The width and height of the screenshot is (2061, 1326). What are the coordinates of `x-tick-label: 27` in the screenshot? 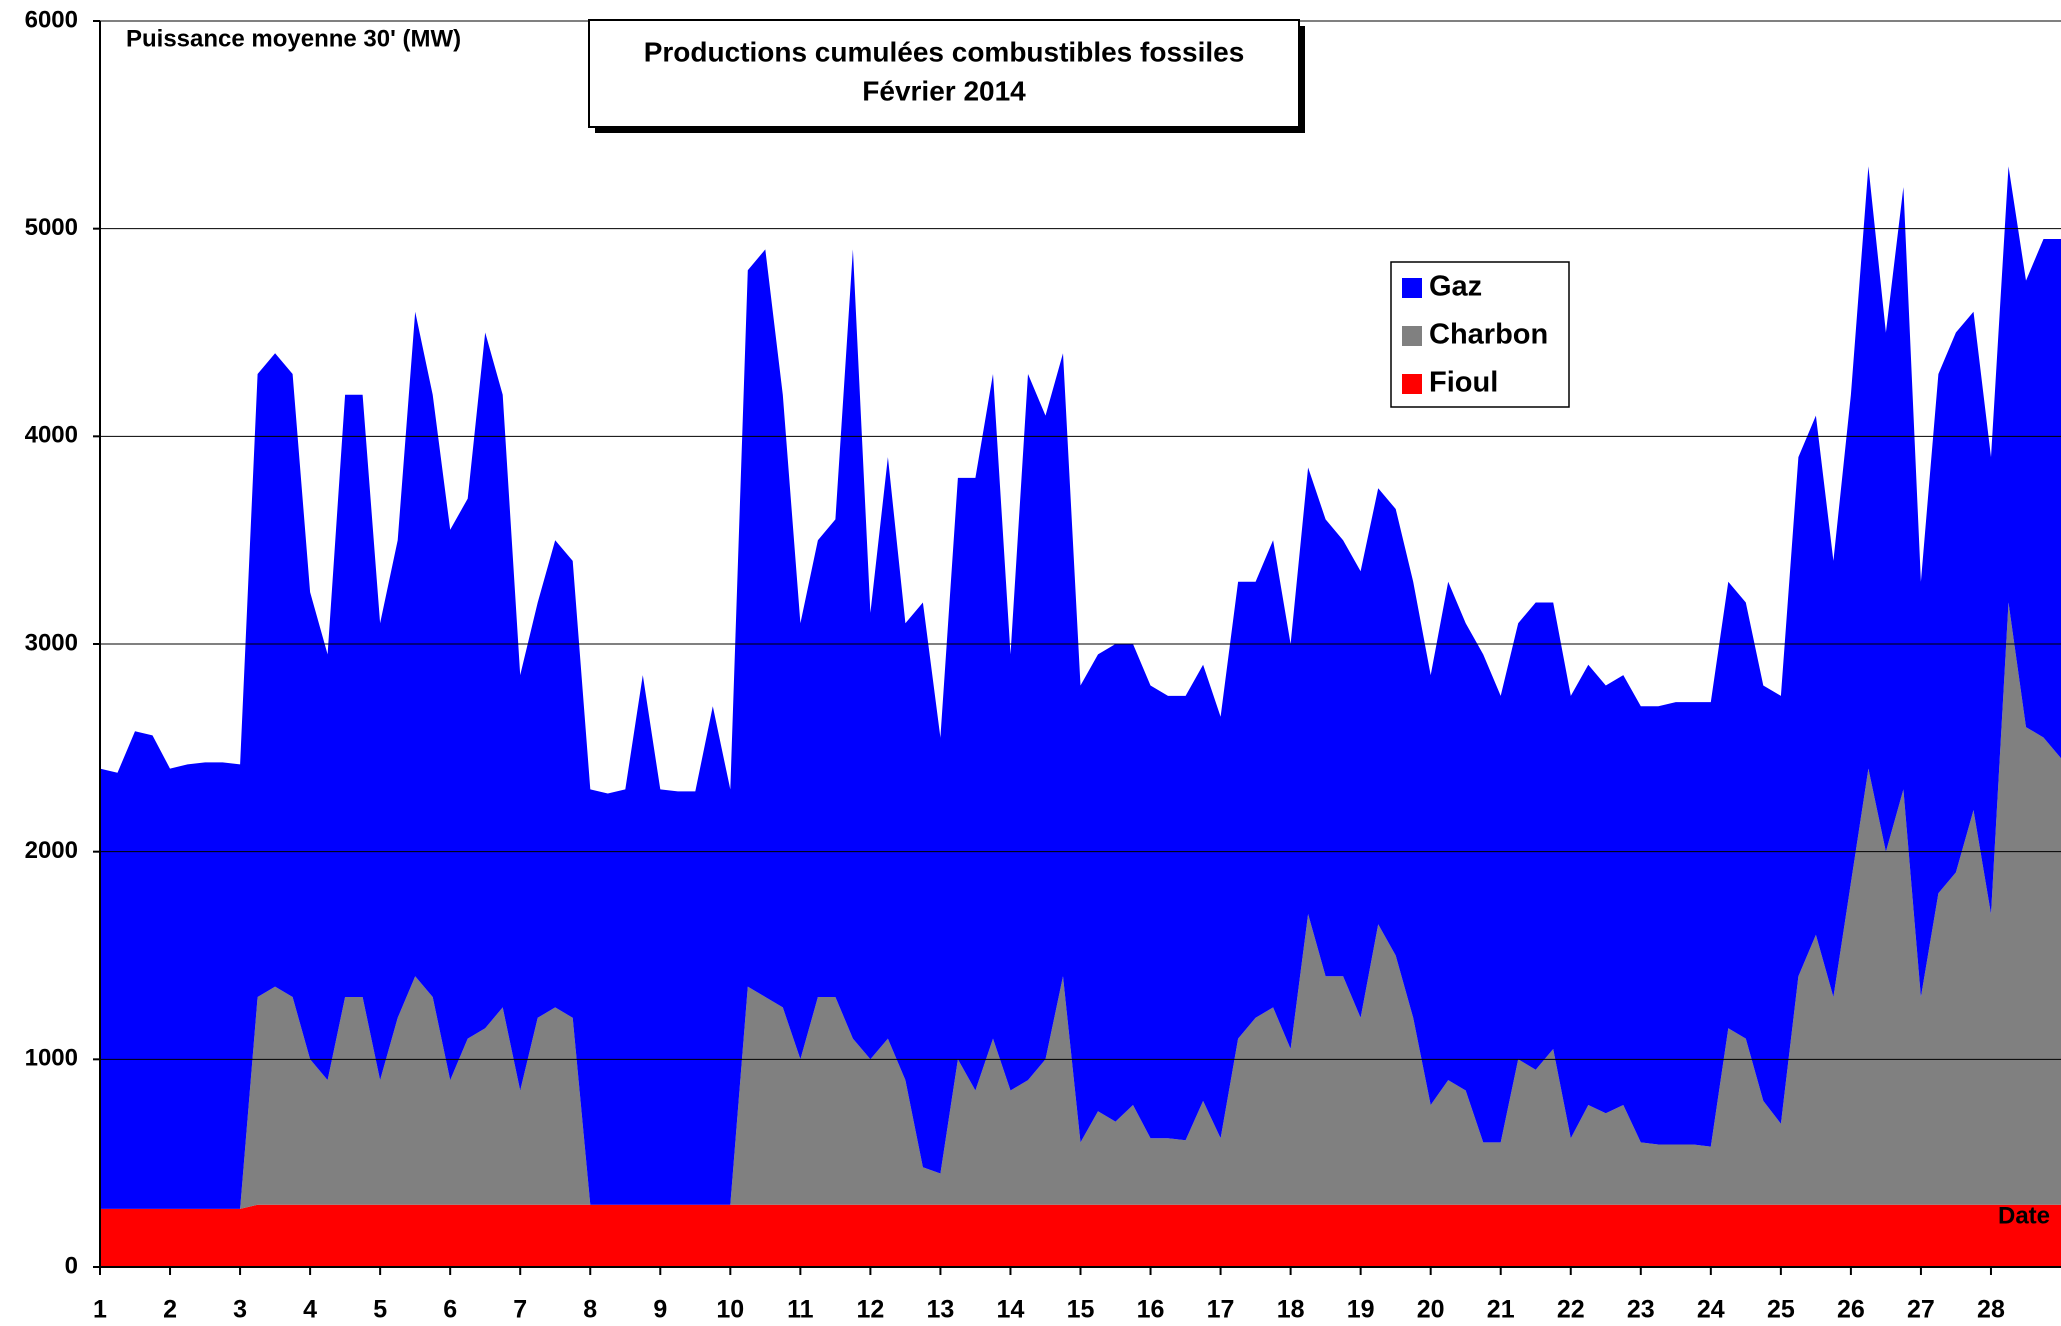 It's located at (1921, 1310).